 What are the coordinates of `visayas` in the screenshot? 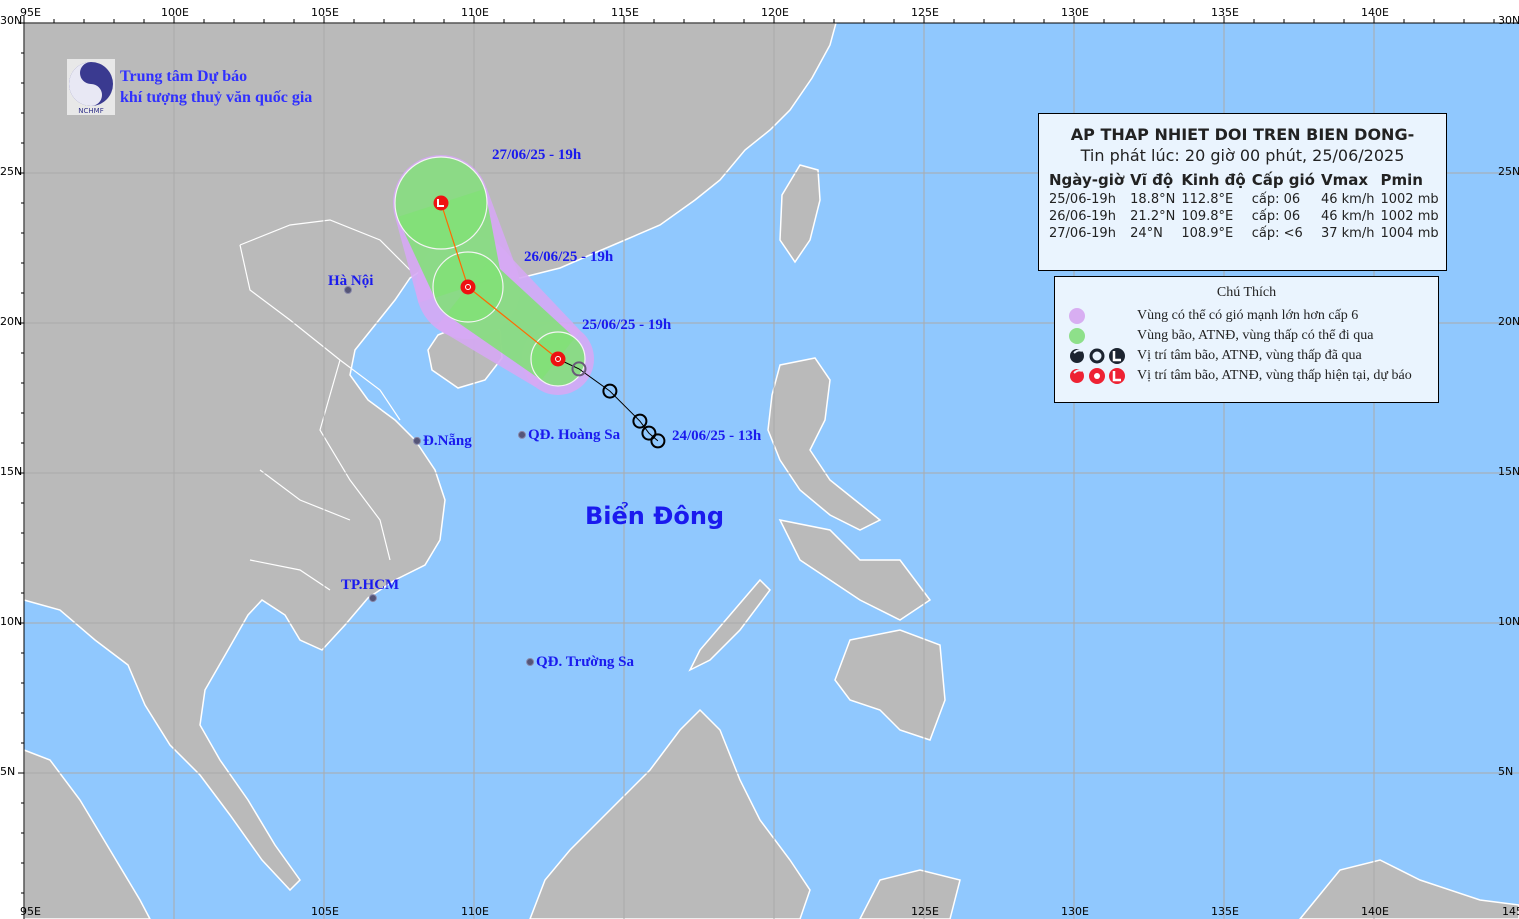 It's located at (855, 569).